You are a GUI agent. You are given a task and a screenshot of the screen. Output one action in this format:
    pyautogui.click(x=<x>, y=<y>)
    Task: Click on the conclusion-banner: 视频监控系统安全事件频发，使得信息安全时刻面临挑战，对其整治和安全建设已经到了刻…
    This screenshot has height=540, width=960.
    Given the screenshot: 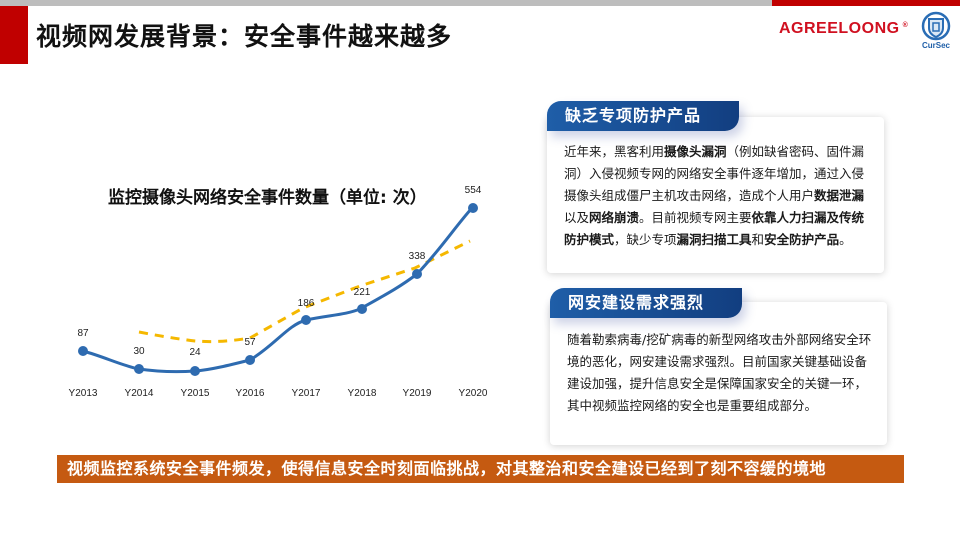 What is the action you would take?
    pyautogui.click(x=480, y=469)
    